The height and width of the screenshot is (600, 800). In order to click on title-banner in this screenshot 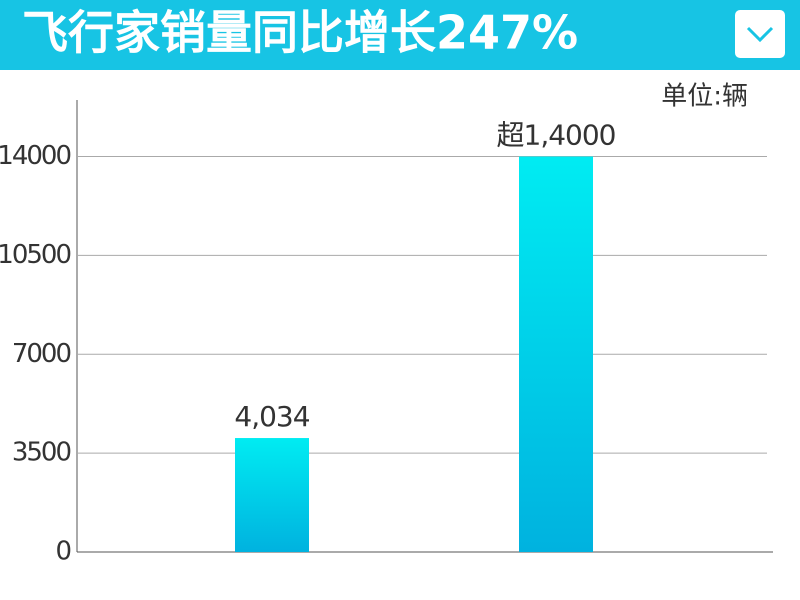, I will do `click(400, 35)`.